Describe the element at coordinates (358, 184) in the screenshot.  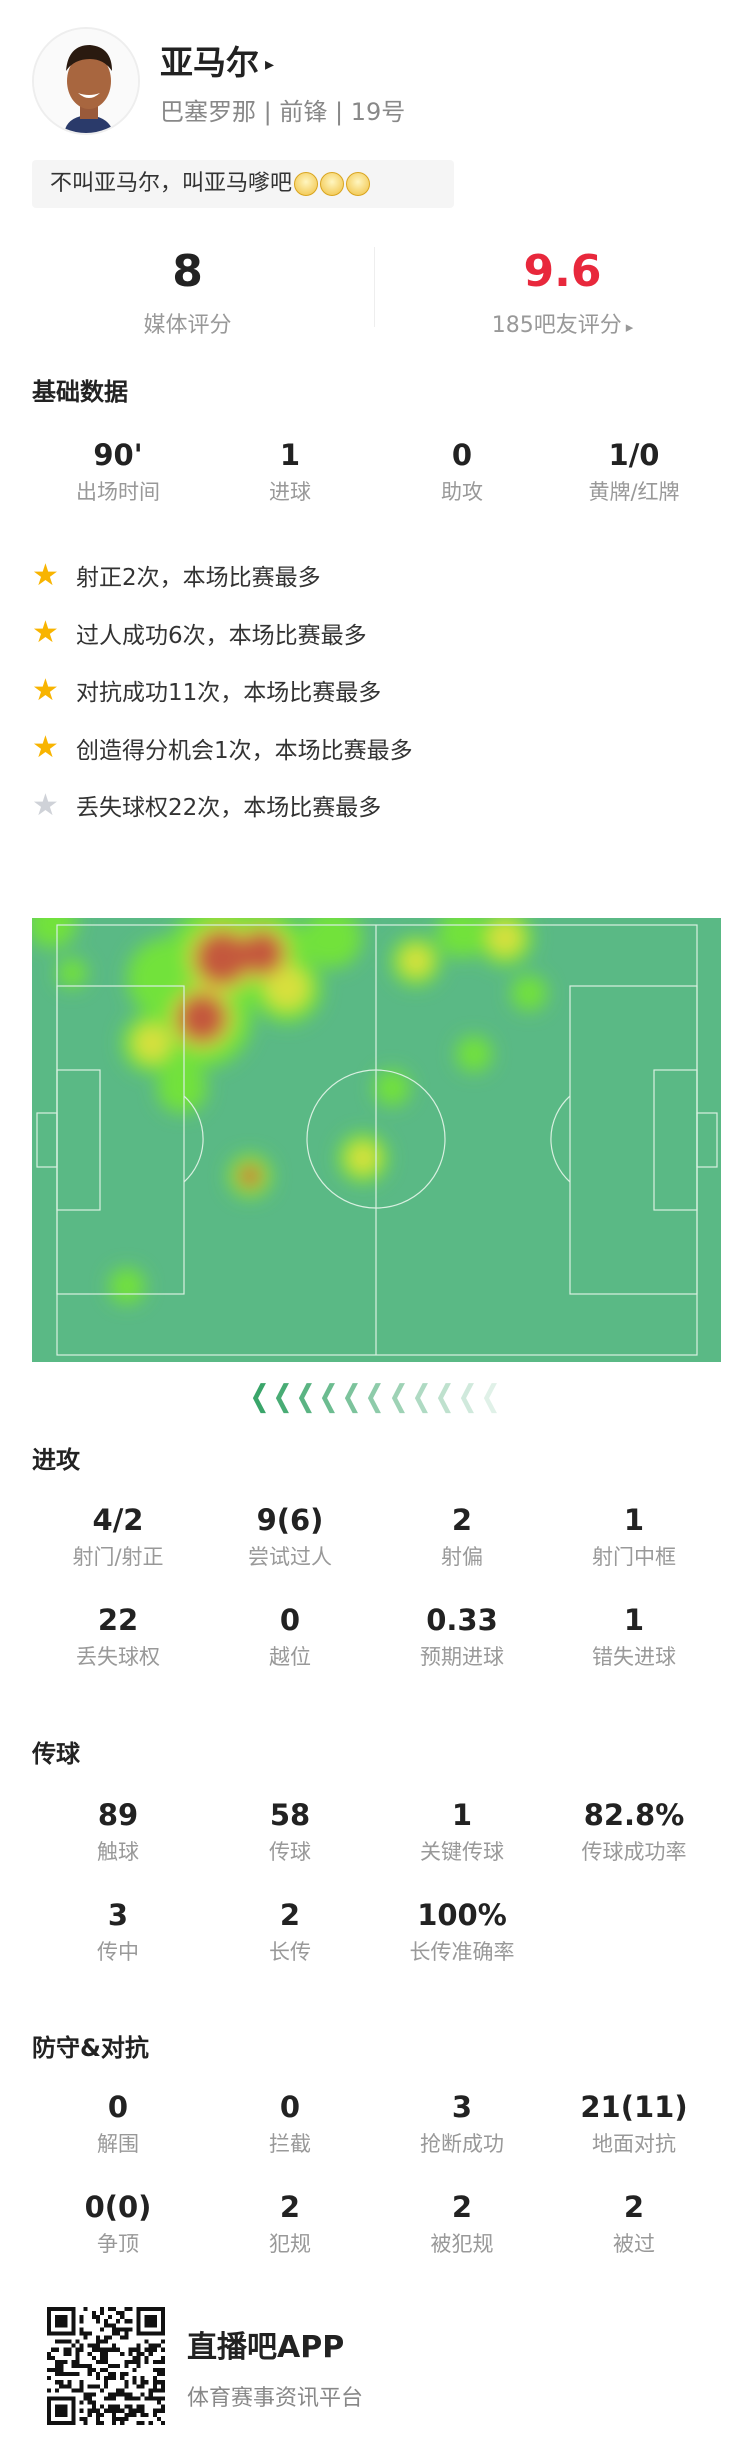
I see `cat-emoji-icon` at that location.